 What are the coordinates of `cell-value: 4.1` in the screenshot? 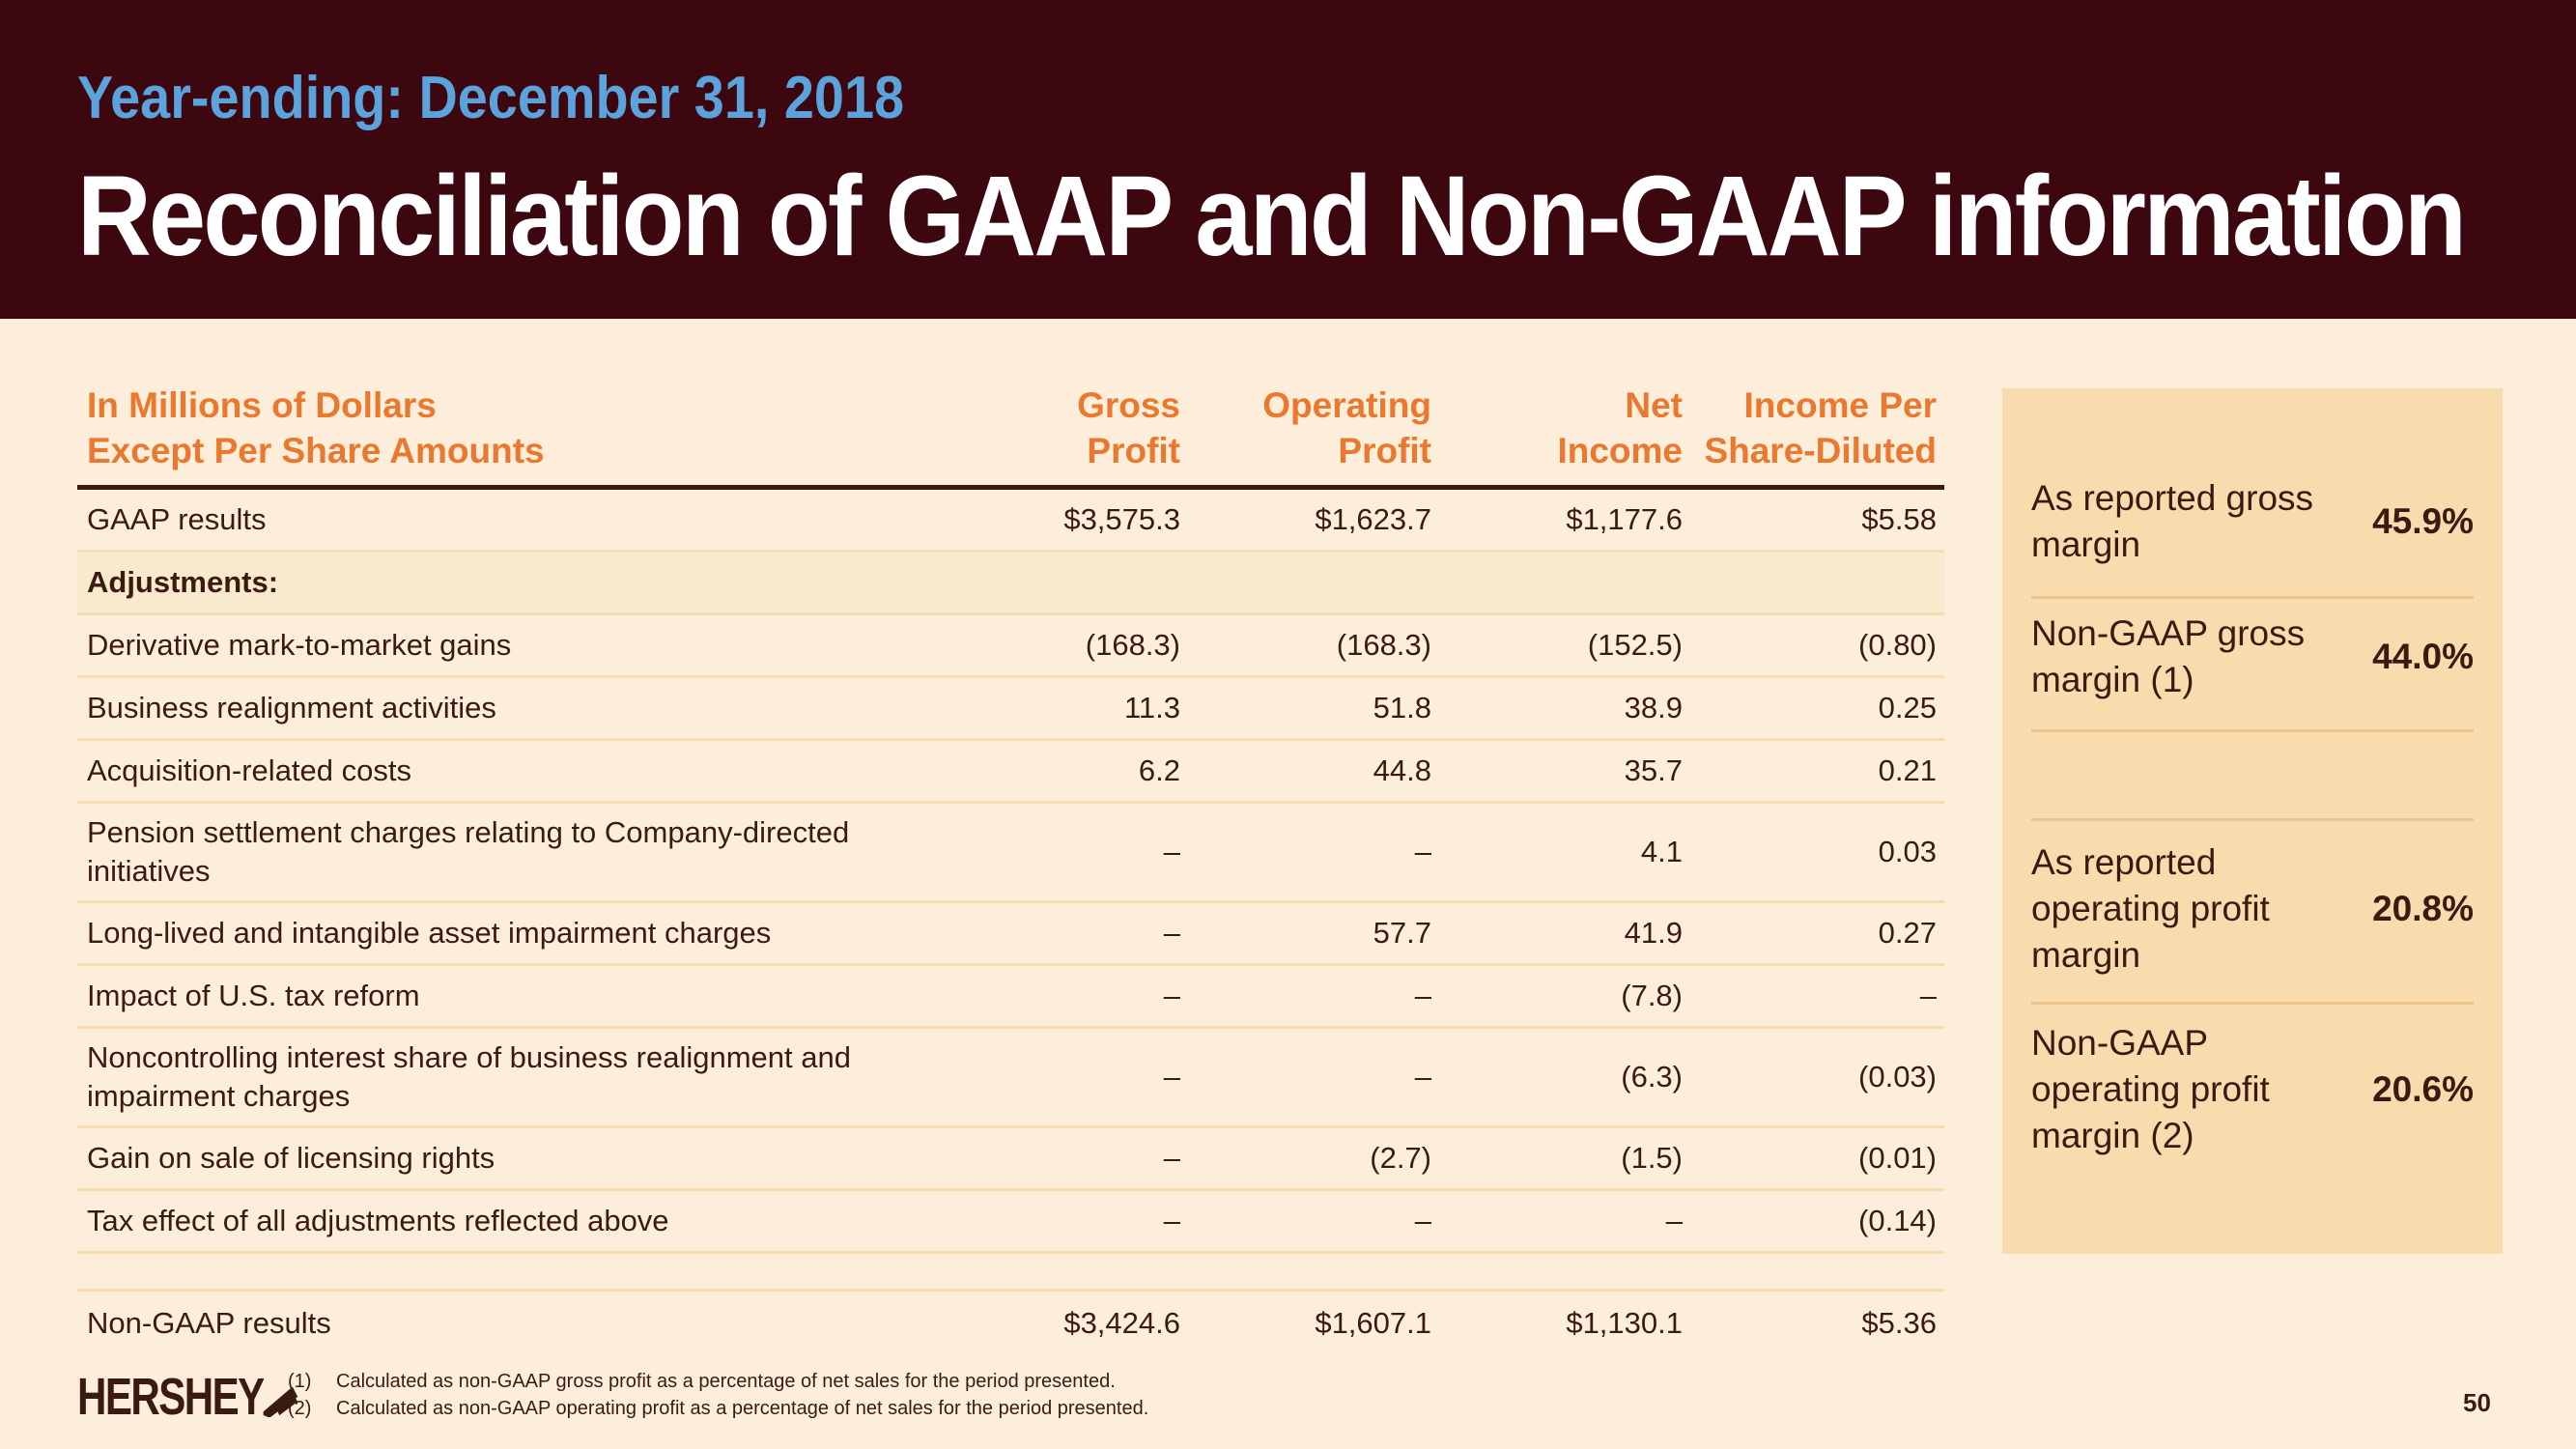 It's located at (1564, 852).